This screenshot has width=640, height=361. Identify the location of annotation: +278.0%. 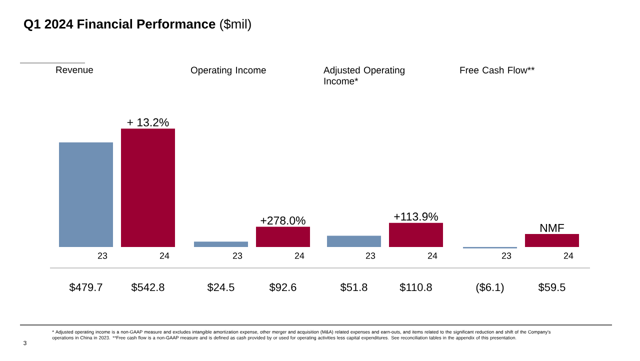
(283, 220).